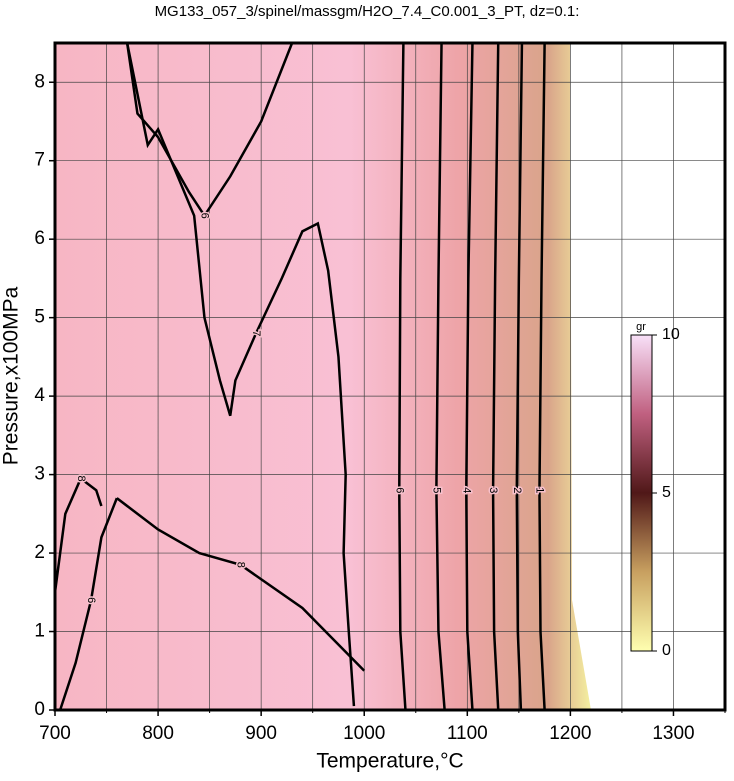  I want to click on colorbar-ticks: 0 5 10, so click(666, 492).